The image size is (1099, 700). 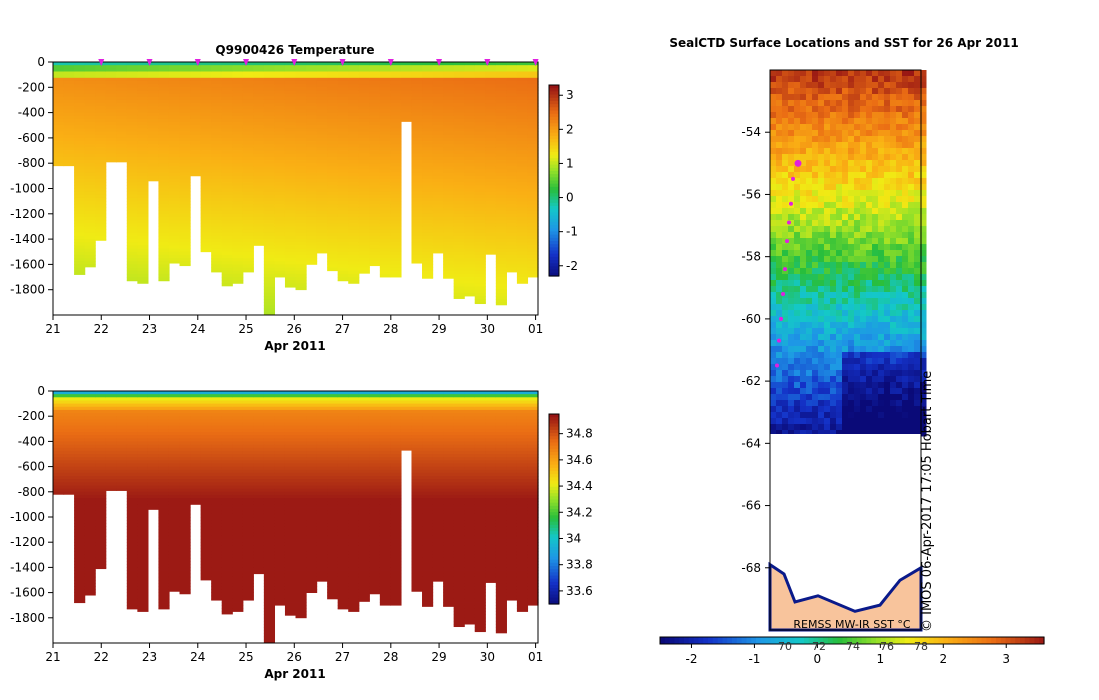 I want to click on x-tick-label: 30, so click(x=487, y=329).